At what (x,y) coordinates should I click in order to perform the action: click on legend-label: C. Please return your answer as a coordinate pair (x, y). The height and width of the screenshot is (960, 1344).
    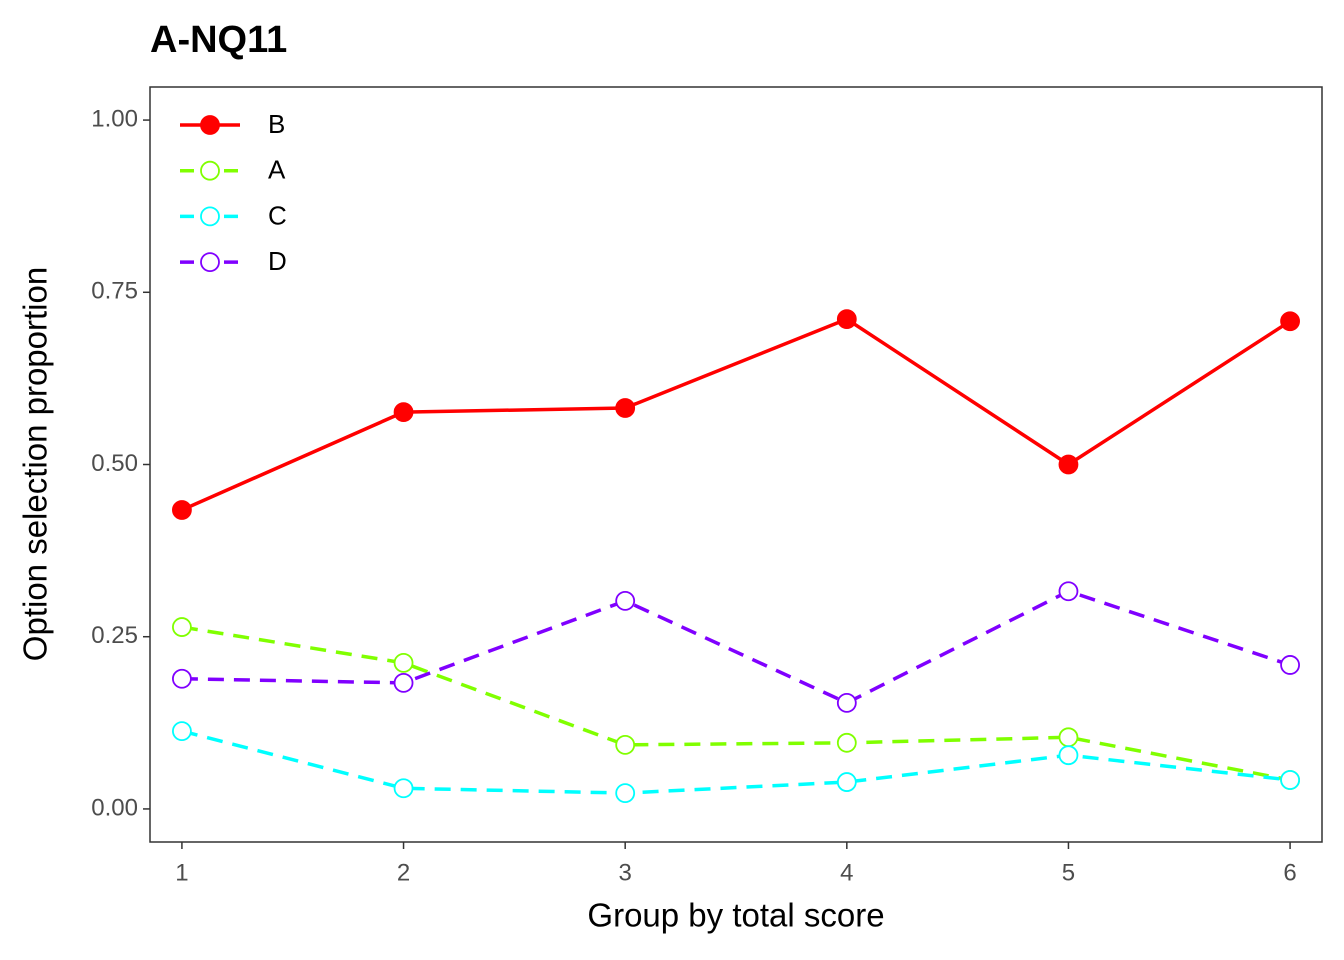
    Looking at the image, I should click on (277, 215).